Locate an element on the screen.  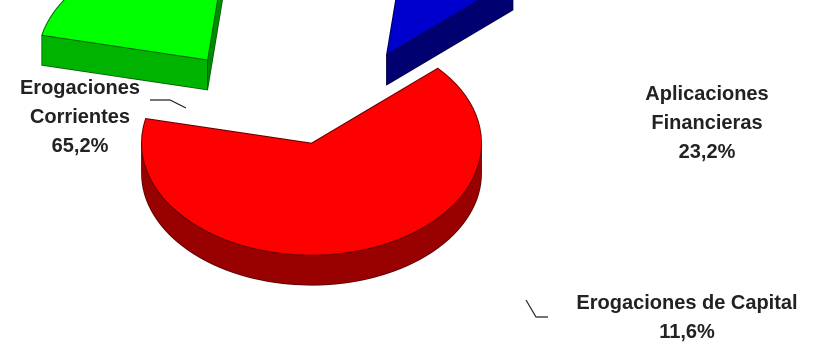
slice-aplicaciones-financieras is located at coordinates (132, 45).